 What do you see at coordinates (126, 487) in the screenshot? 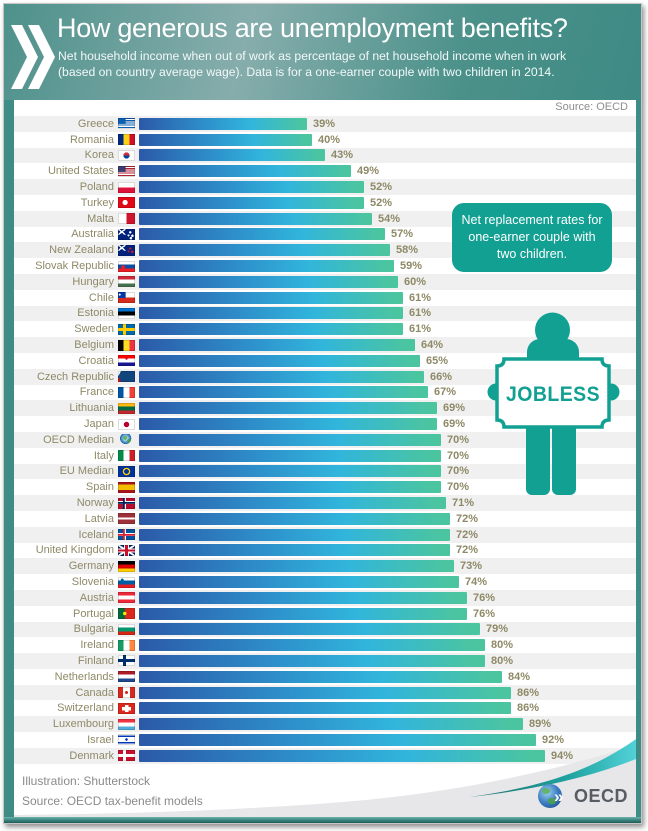
I see `flag-spain-icon` at bounding box center [126, 487].